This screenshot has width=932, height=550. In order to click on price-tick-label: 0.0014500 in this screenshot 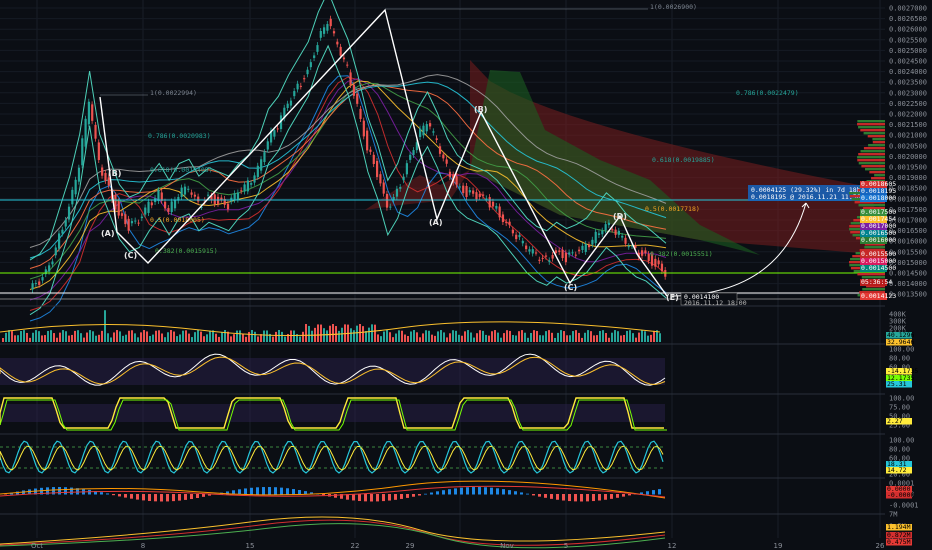, I will do `click(908, 274)`.